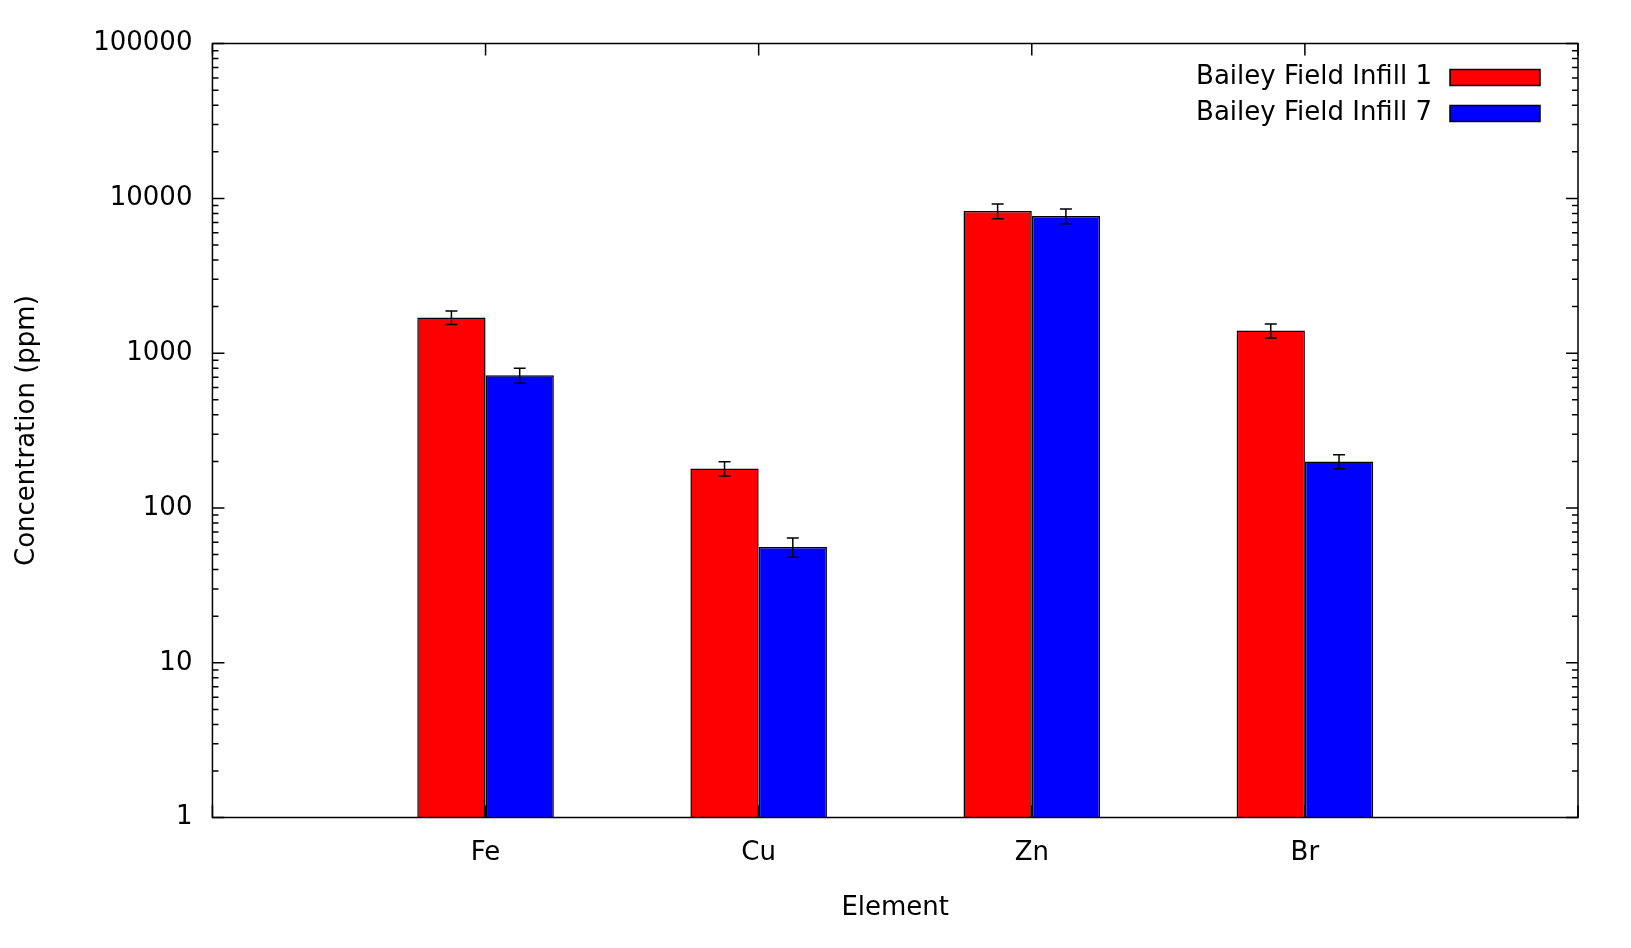  I want to click on y-tick-label: 10000, so click(151, 196).